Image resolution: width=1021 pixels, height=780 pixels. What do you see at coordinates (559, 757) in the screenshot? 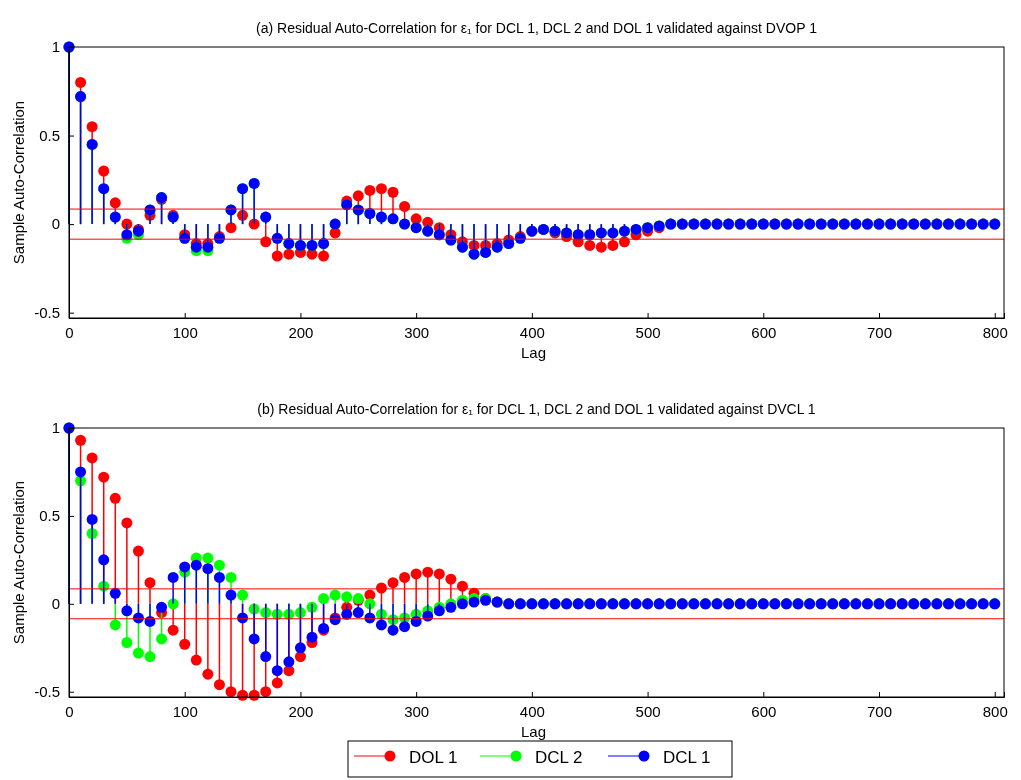
I see `legend-label: DCL 2` at bounding box center [559, 757].